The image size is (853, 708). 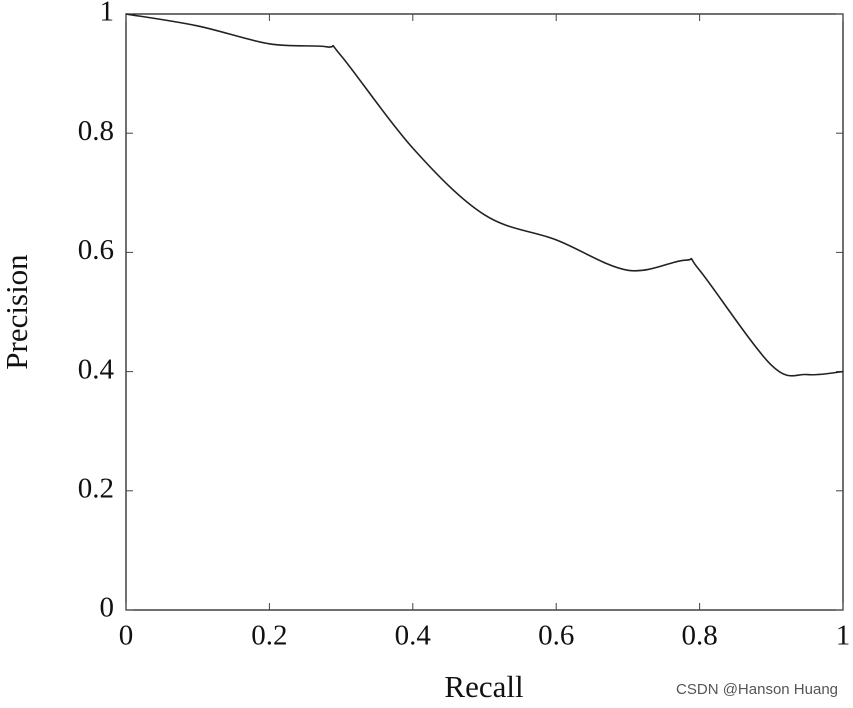 What do you see at coordinates (126, 636) in the screenshot?
I see `x-tick-label: 0` at bounding box center [126, 636].